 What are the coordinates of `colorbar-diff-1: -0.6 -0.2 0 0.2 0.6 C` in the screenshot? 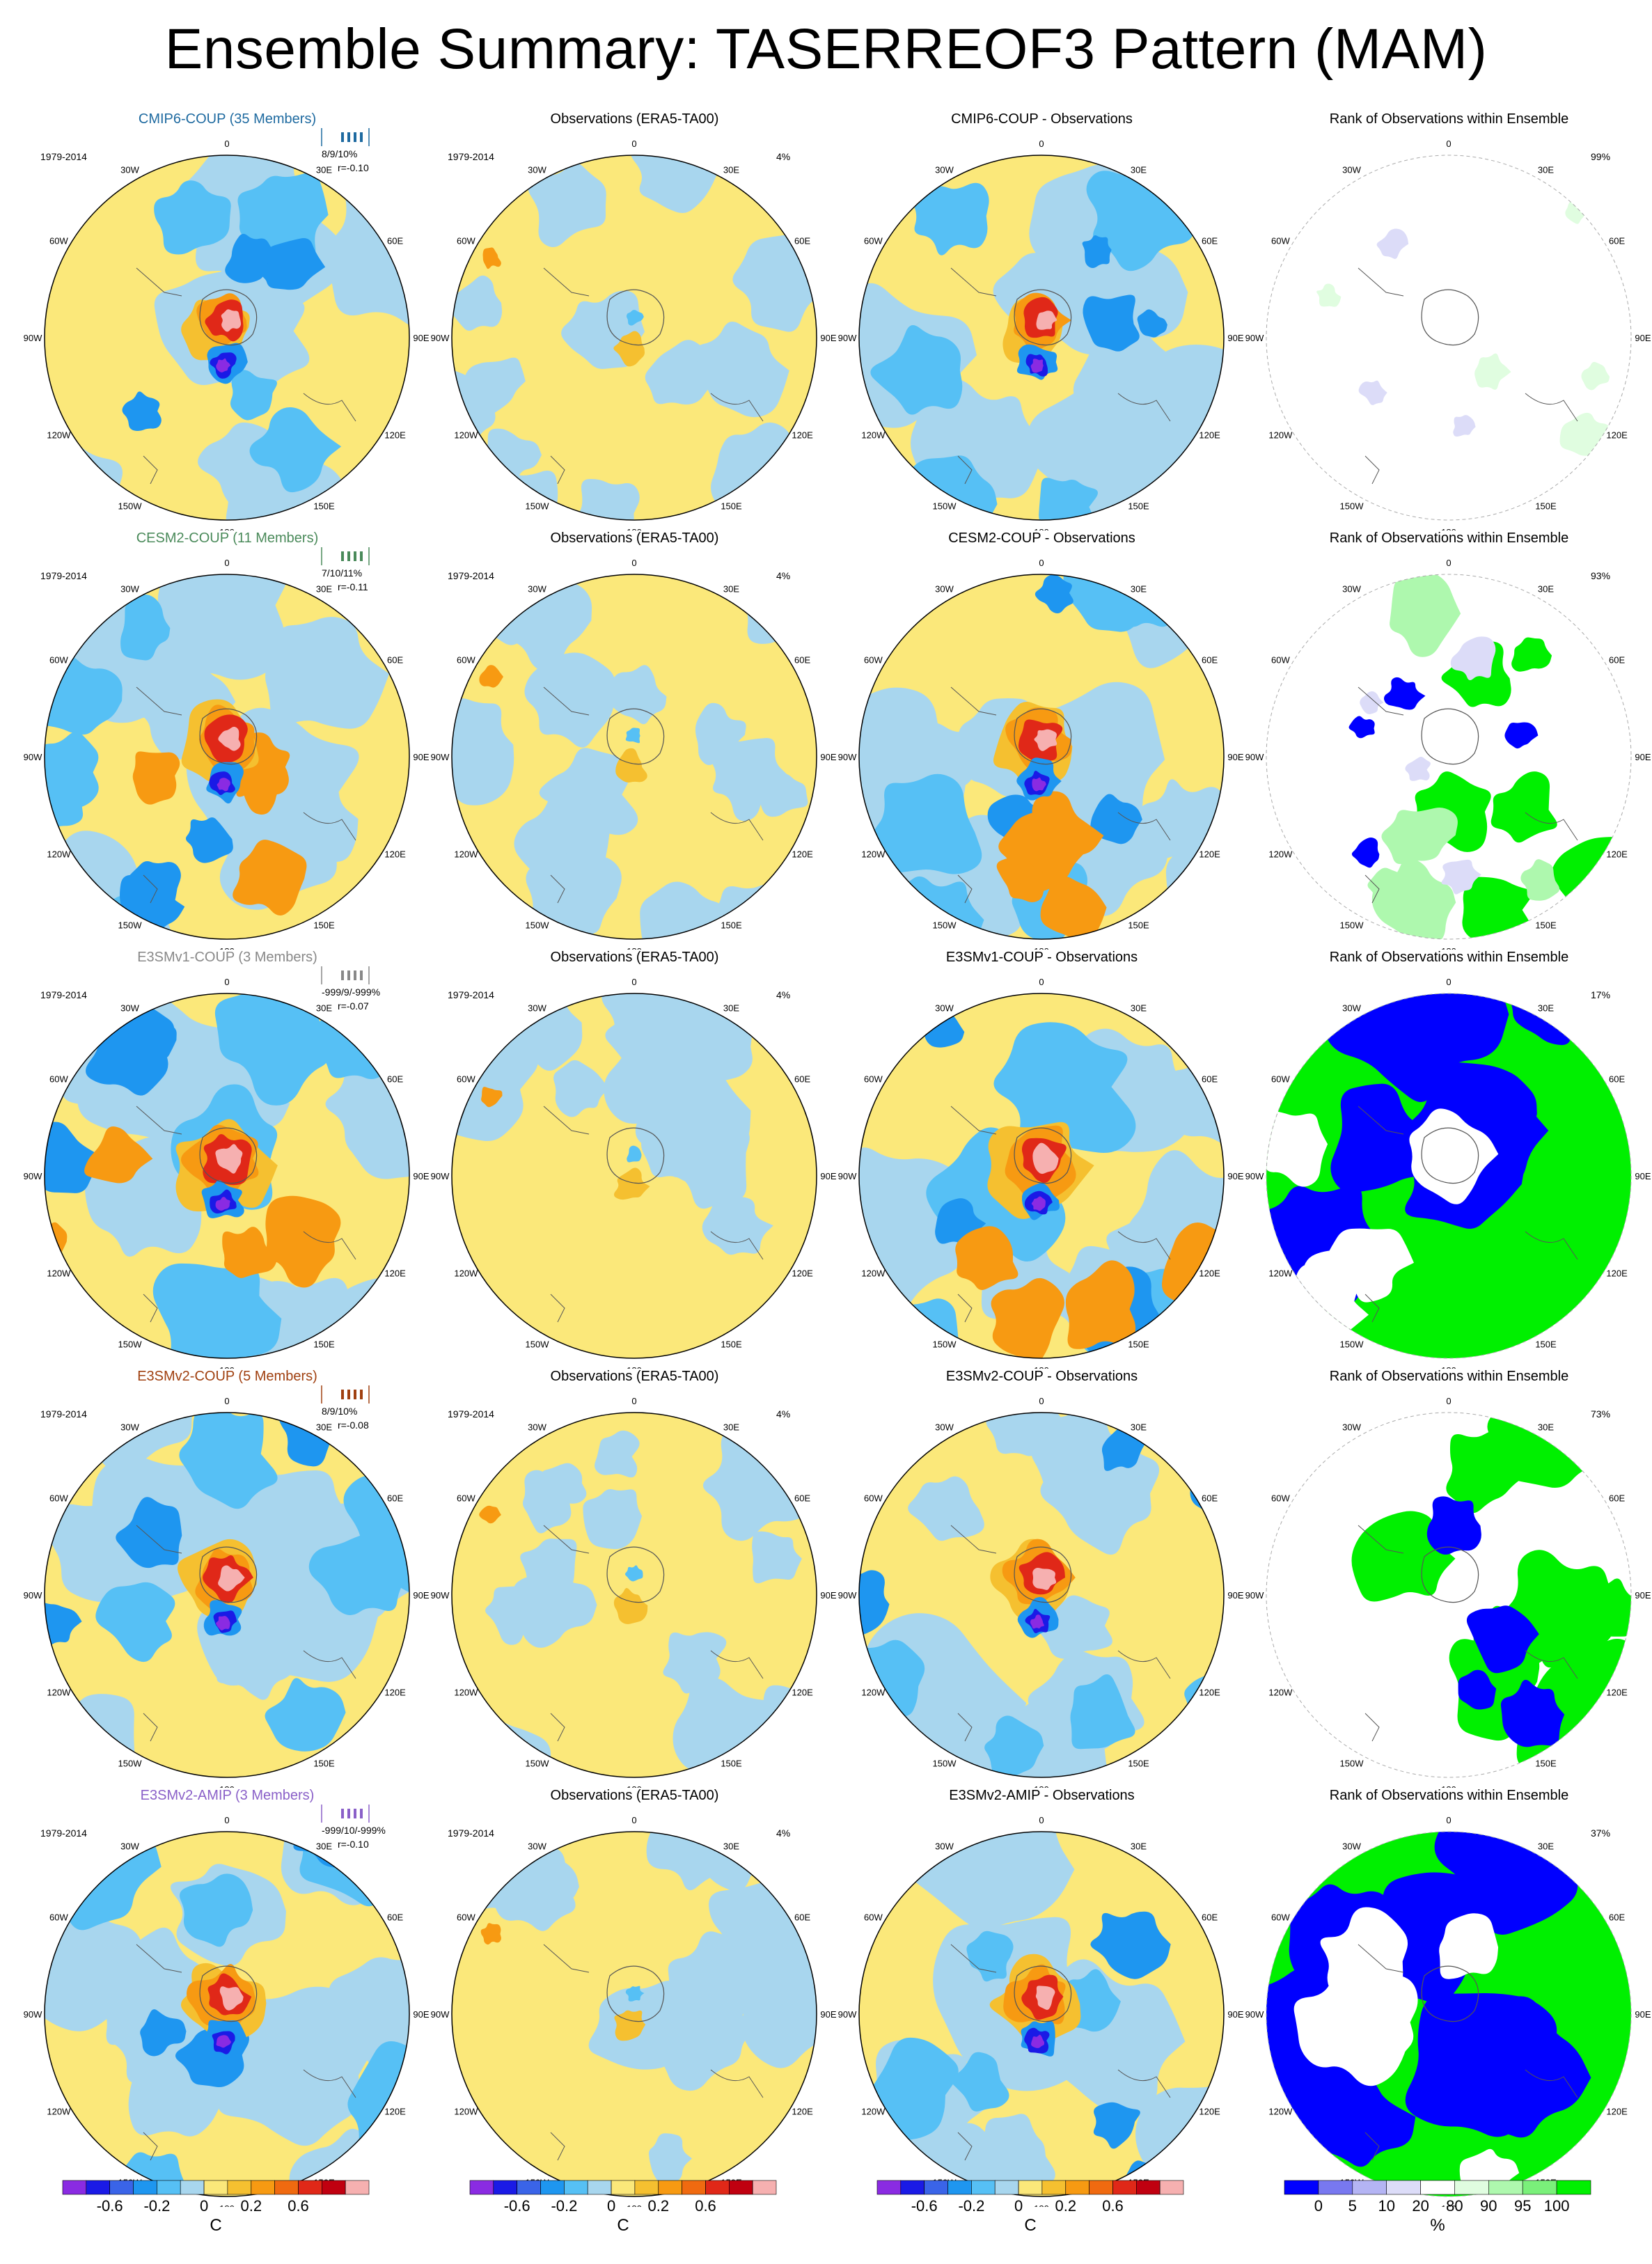 It's located at (216, 2215).